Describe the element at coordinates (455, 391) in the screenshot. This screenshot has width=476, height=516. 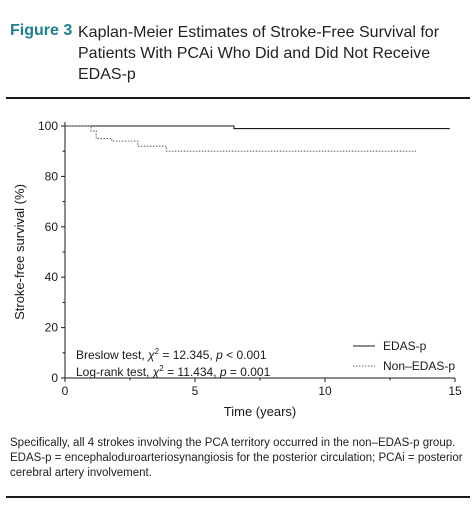
I see `x-tick-label: 15` at that location.